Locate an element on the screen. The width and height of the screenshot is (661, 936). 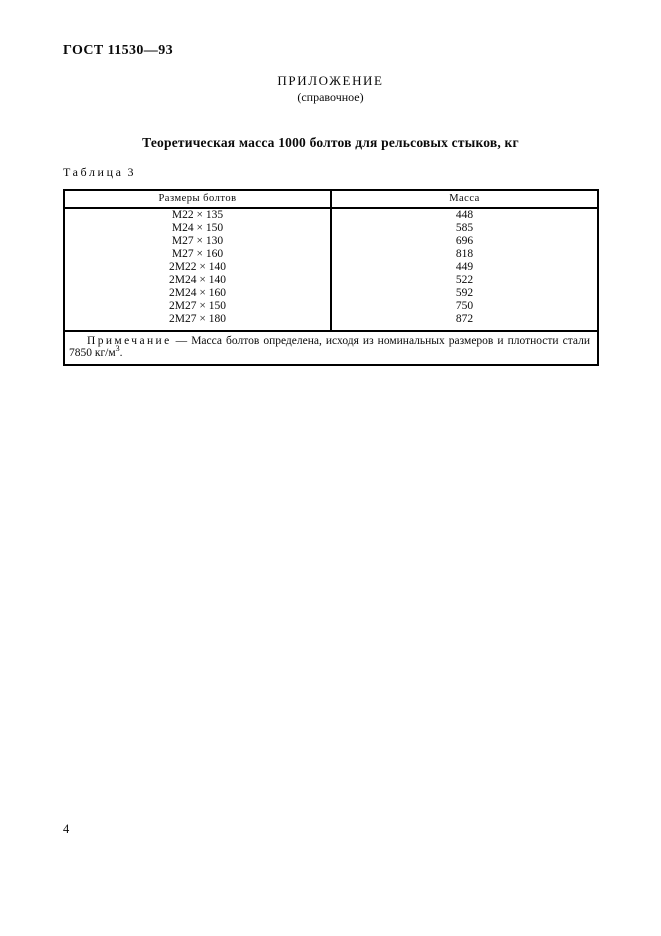
note-superscript: 3 is located at coordinates (117, 349).